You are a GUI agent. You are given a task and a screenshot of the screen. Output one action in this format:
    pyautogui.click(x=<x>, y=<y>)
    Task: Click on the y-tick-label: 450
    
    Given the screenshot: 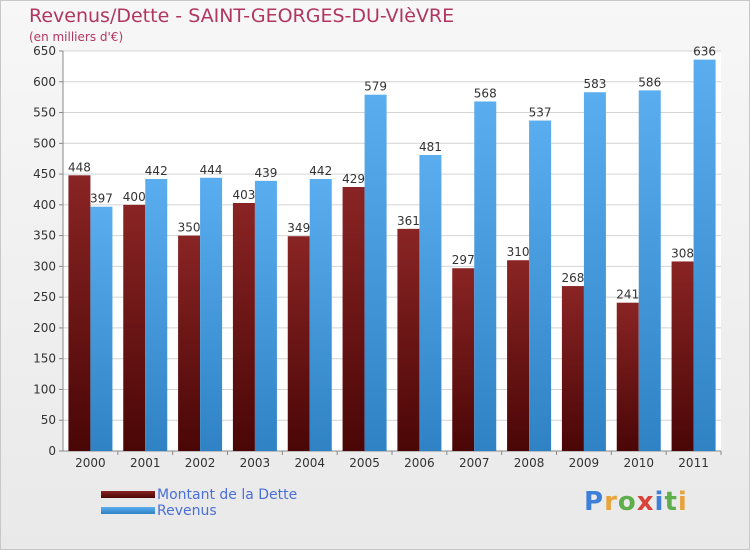 What is the action you would take?
    pyautogui.click(x=44, y=174)
    